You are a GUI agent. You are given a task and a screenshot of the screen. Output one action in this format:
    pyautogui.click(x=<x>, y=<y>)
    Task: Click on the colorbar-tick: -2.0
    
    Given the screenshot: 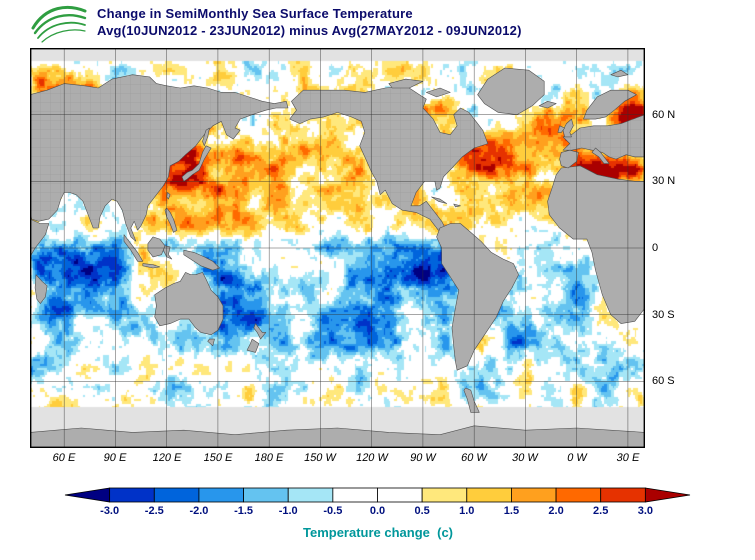 What is the action you would take?
    pyautogui.click(x=199, y=511)
    